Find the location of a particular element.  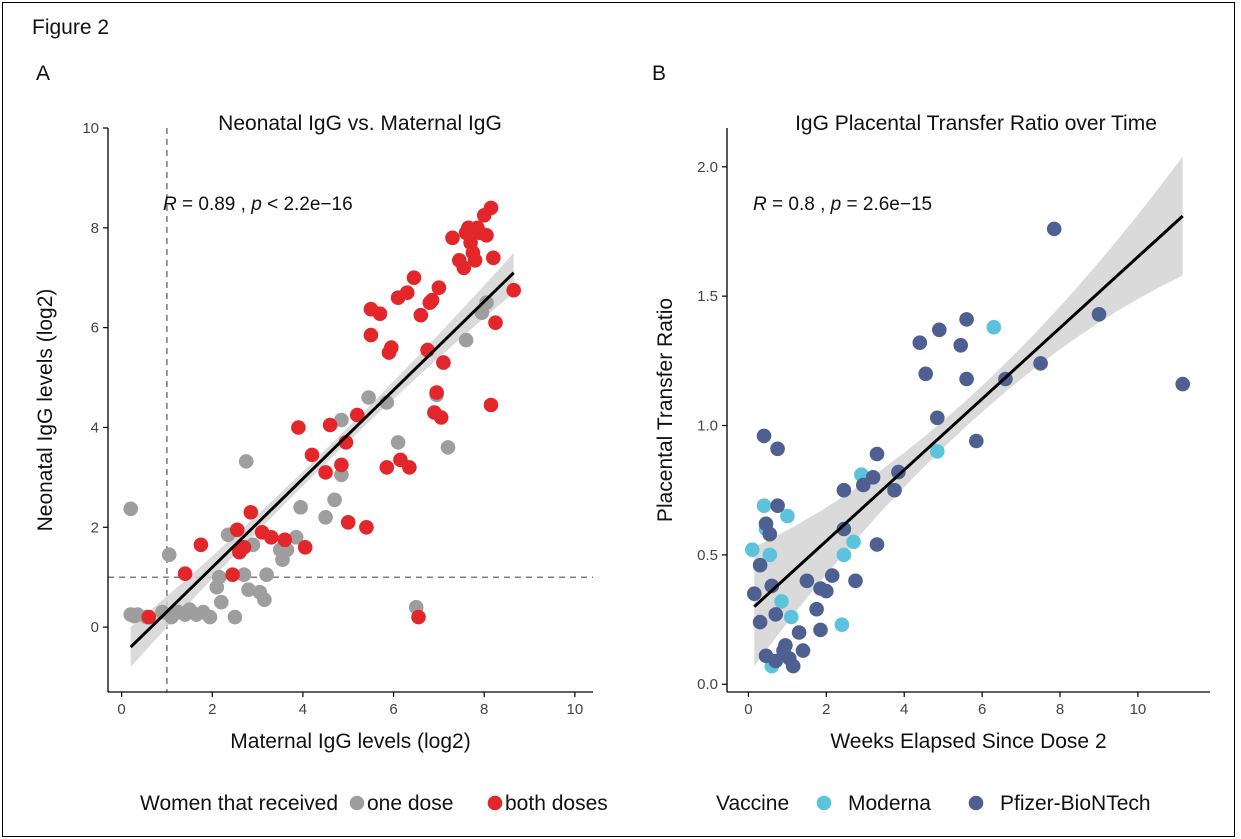

y-axis-title-b: Placental Transfer Ratio is located at coordinates (665, 410).